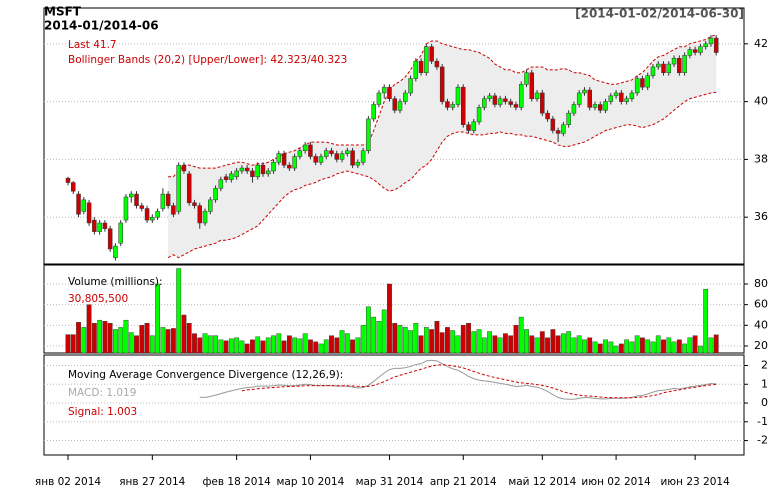 This screenshot has height=496, width=784. What do you see at coordinates (659, 14) in the screenshot?
I see `date-range: [2014-01-02/2014-06-30]` at bounding box center [659, 14].